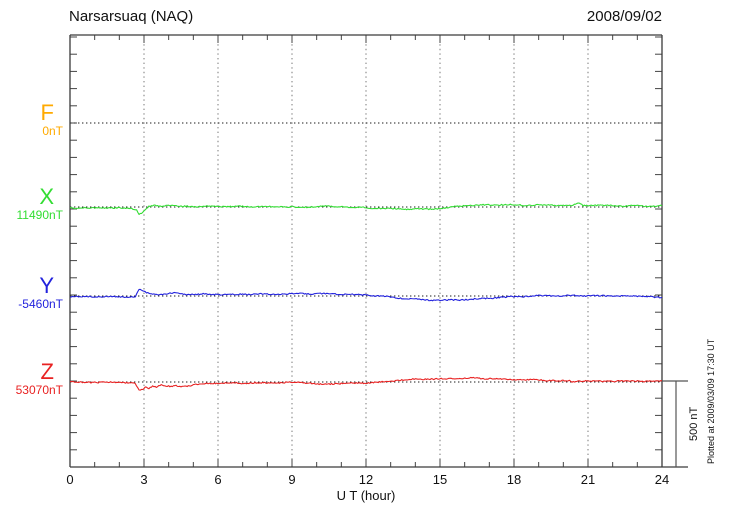 This screenshot has width=730, height=520. What do you see at coordinates (366, 479) in the screenshot?
I see `x-tick-label: 12` at bounding box center [366, 479].